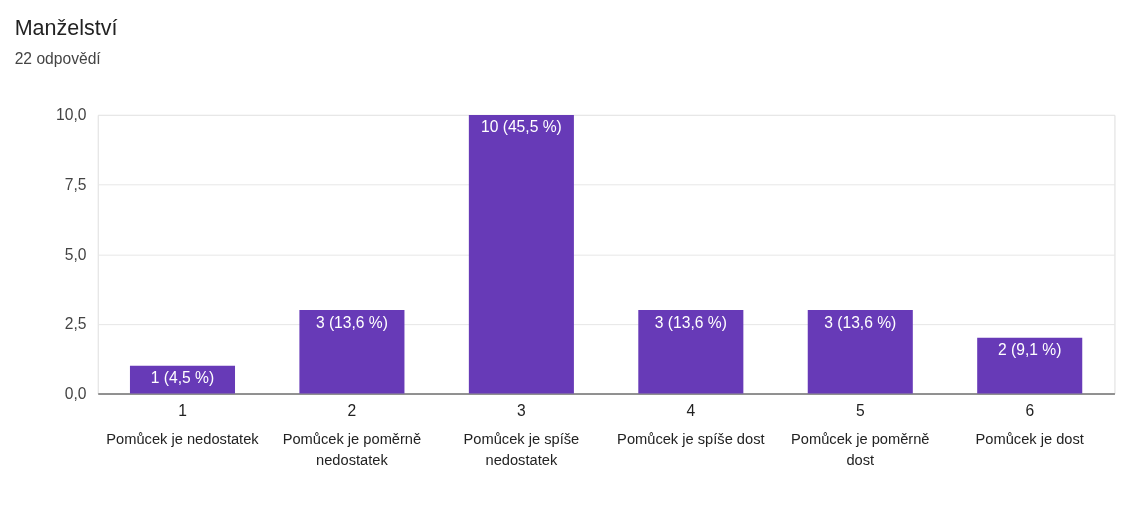 Image resolution: width=1134 pixels, height=511 pixels. Describe the element at coordinates (691, 439) in the screenshot. I see `text: Pomůcek je spíše dost` at that location.